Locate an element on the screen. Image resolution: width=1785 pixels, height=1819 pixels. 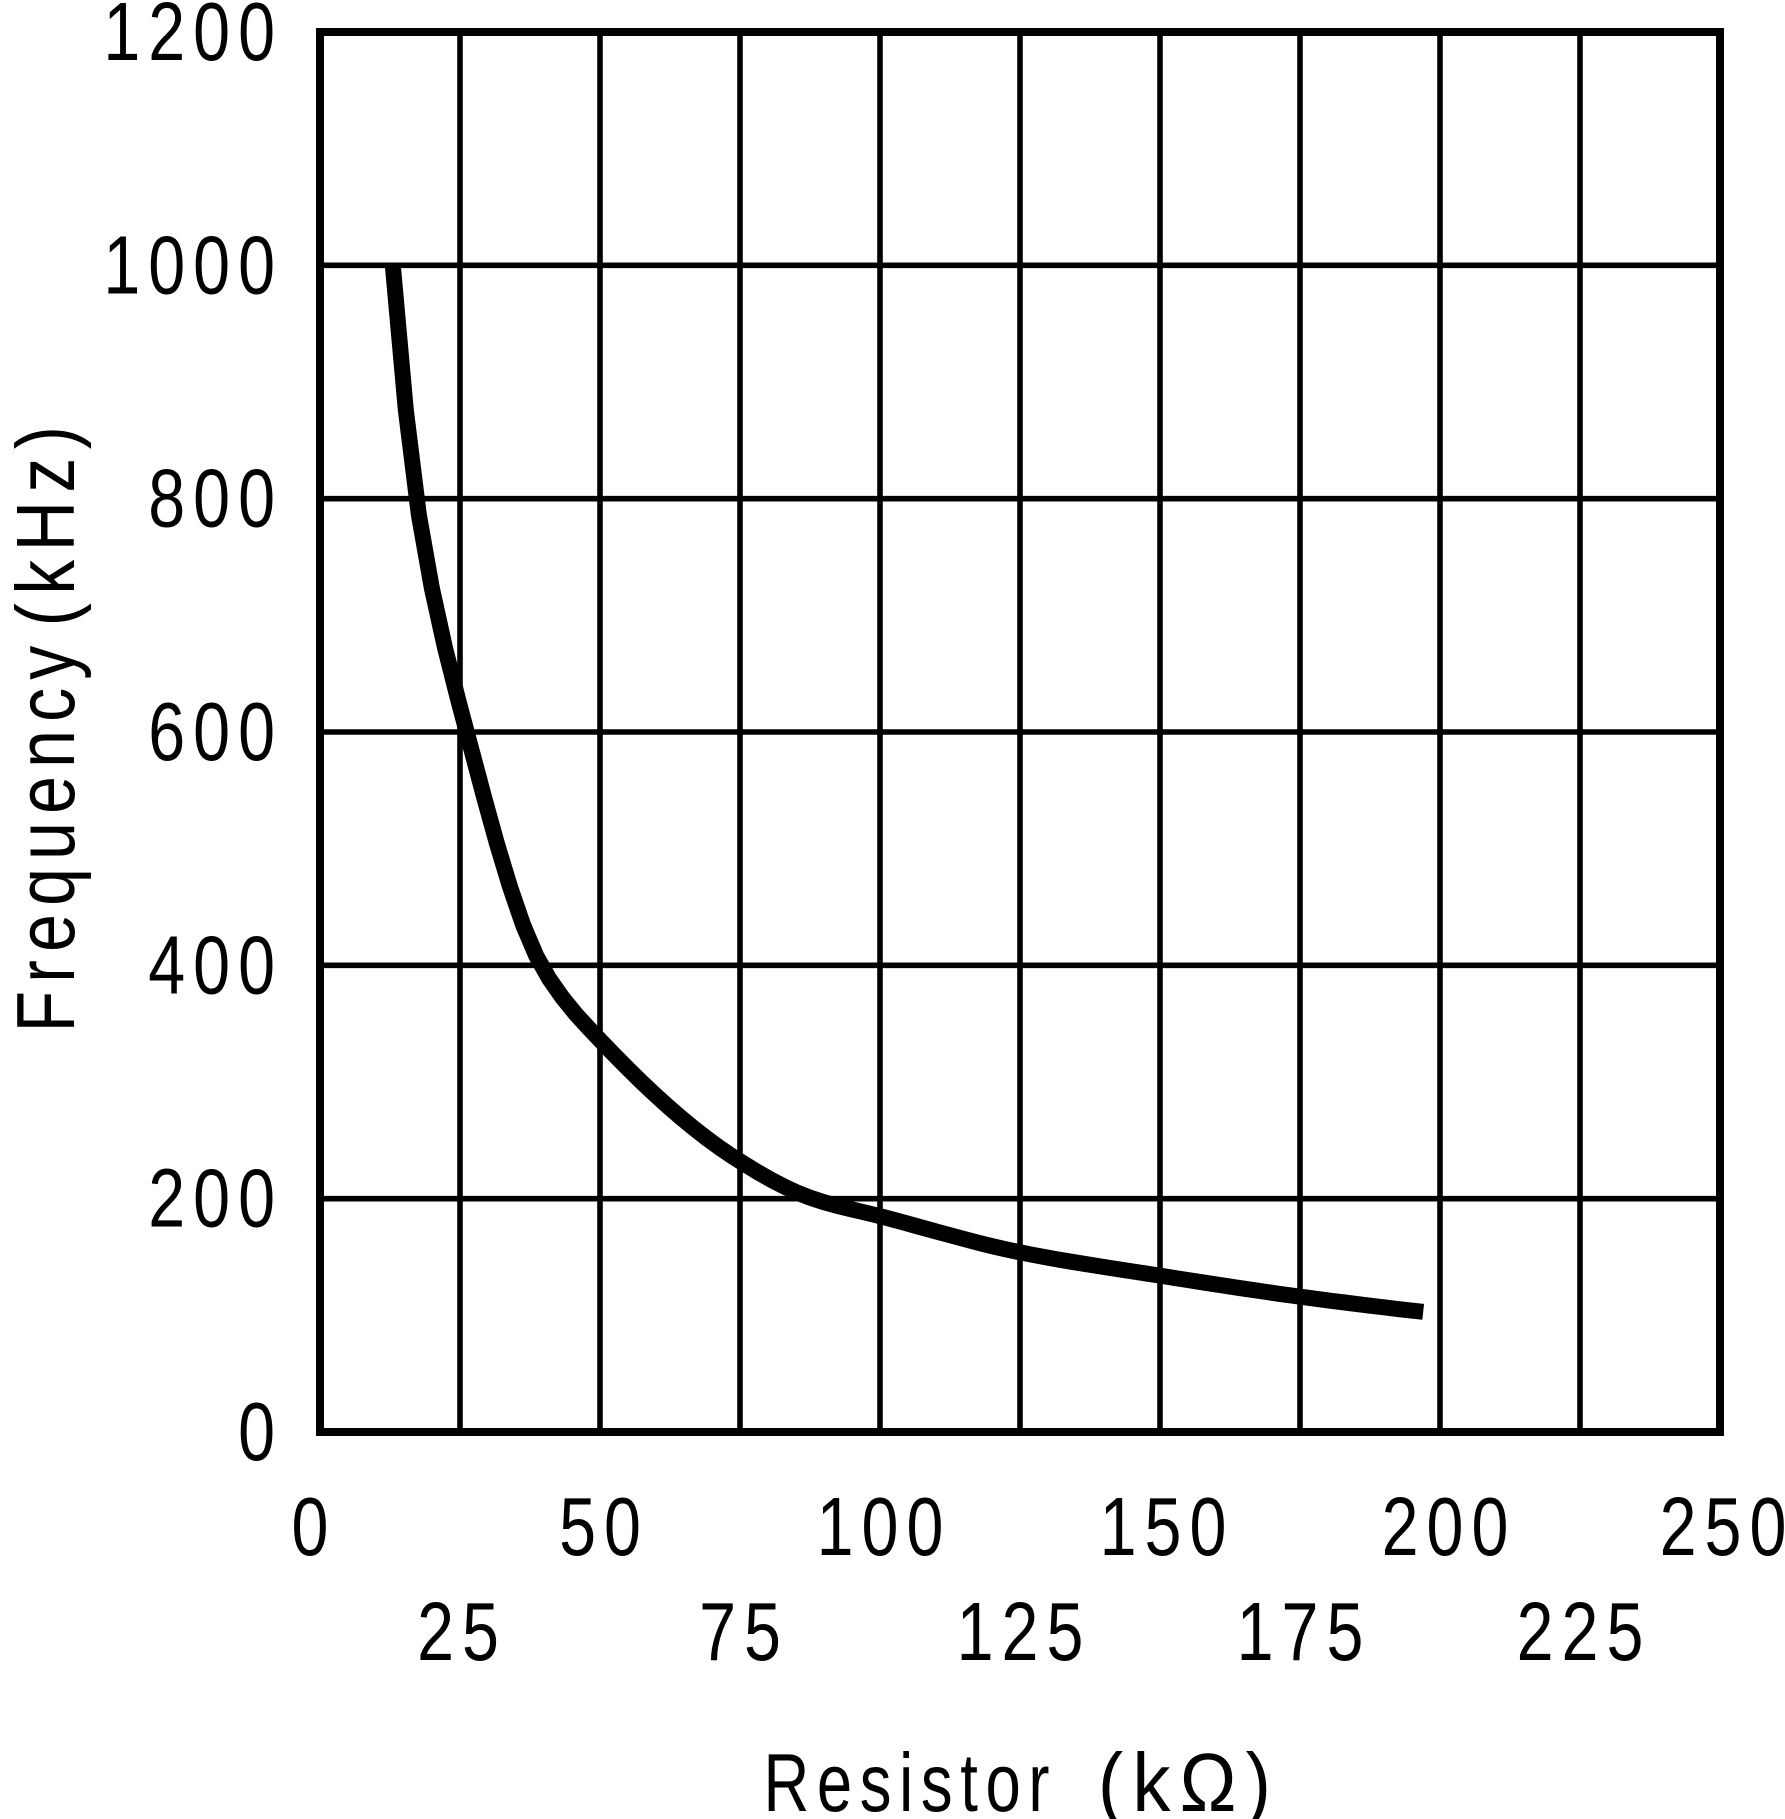
svg-text: 600 is located at coordinates (215, 731).